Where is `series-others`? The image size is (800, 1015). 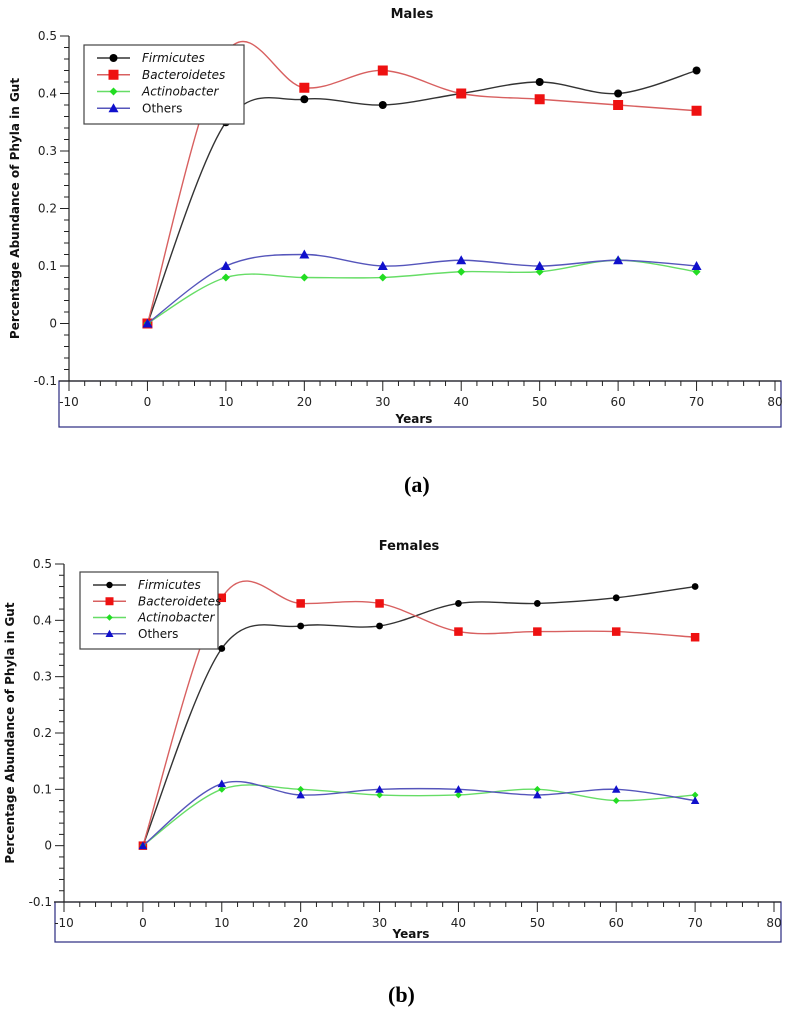 series-others is located at coordinates (422, 288).